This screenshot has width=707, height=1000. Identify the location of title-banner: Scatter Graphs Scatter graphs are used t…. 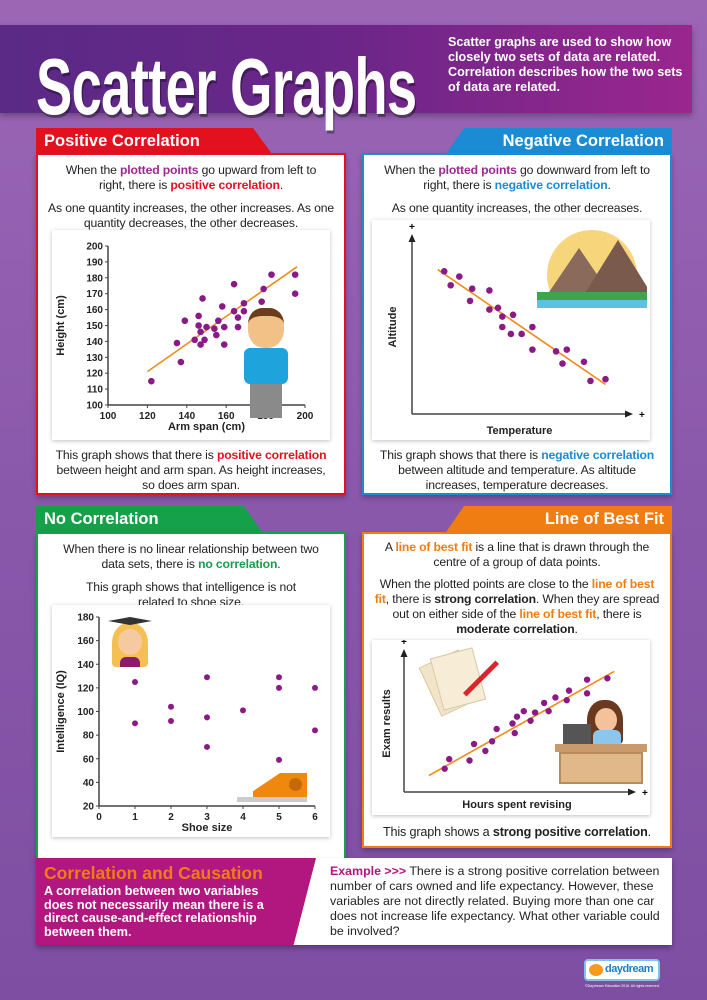
(346, 76).